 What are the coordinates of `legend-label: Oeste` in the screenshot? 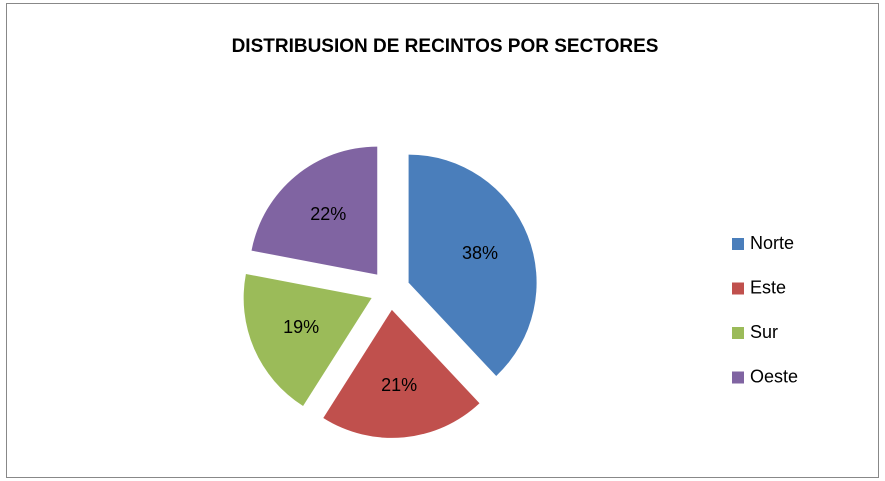 It's located at (774, 376).